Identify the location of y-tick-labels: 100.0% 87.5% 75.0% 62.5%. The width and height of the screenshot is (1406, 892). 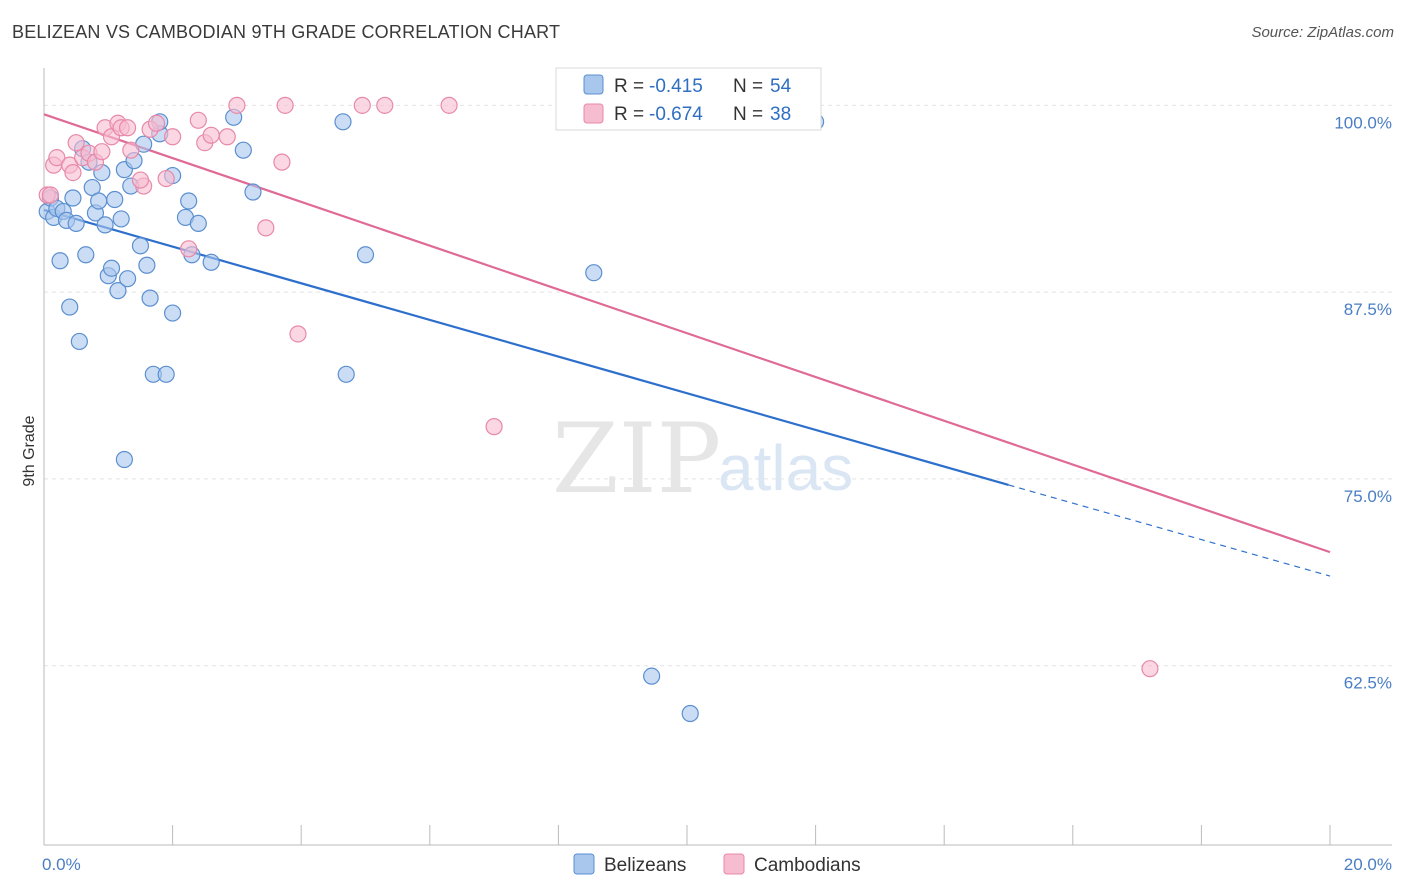
(1363, 402).